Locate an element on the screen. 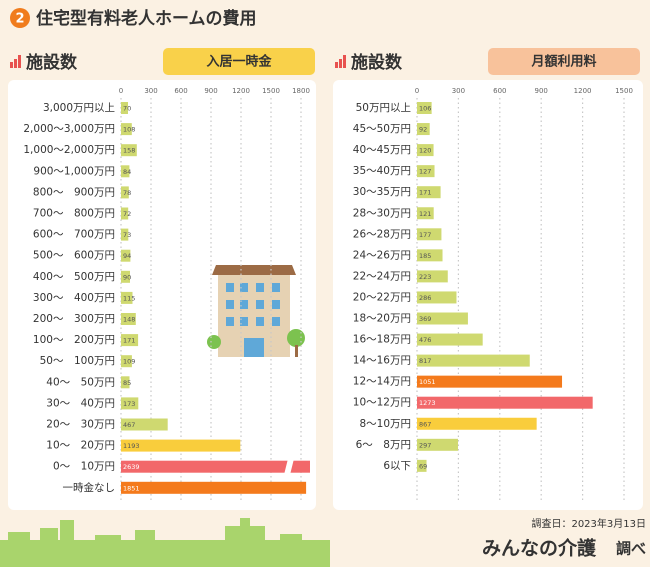 This screenshot has height=567, width=650. category-label: 28～30万円 is located at coordinates (382, 213).